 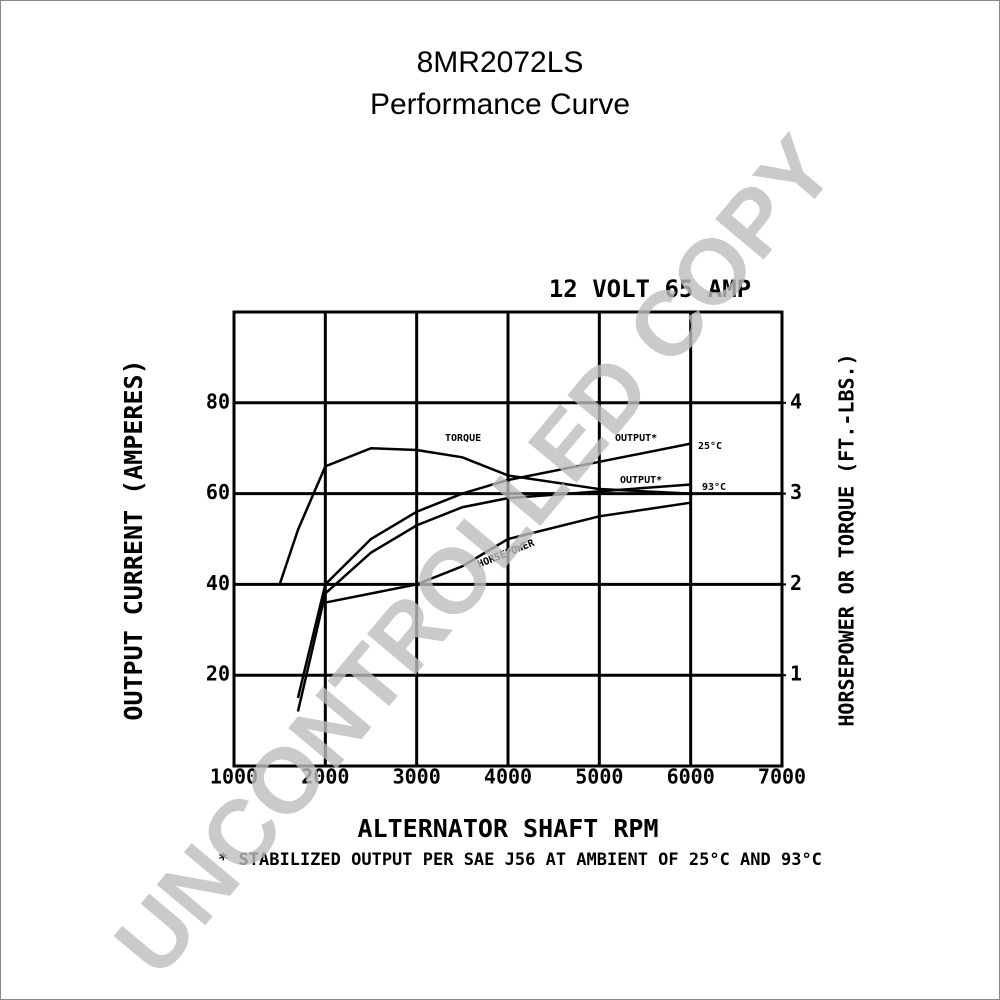 What do you see at coordinates (691, 777) in the screenshot?
I see `x-tick-label: 6000` at bounding box center [691, 777].